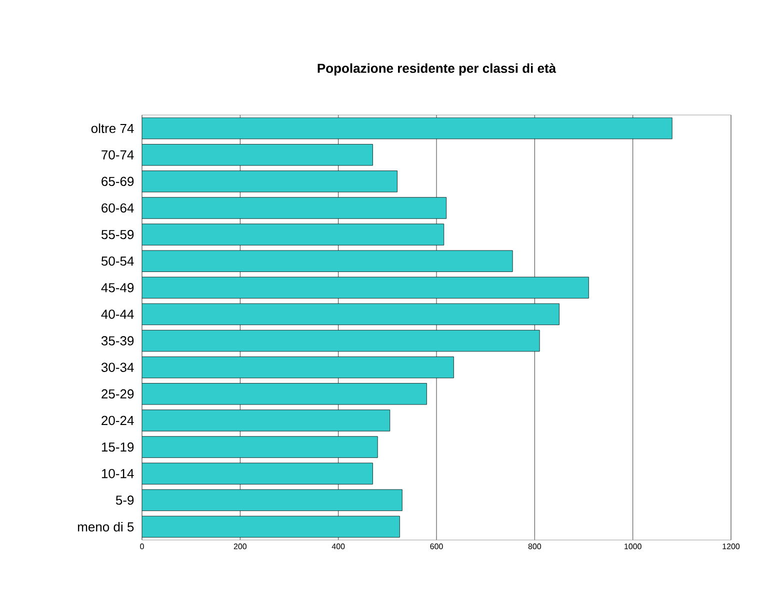 The image size is (770, 614). I want to click on y-tick-label: 35-39, so click(117, 341).